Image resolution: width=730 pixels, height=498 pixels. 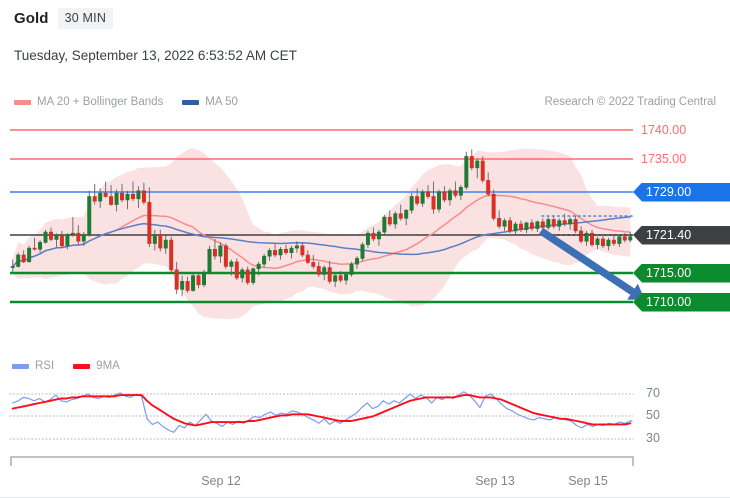 I want to click on legend-label-ma50: MA 50, so click(x=221, y=102).